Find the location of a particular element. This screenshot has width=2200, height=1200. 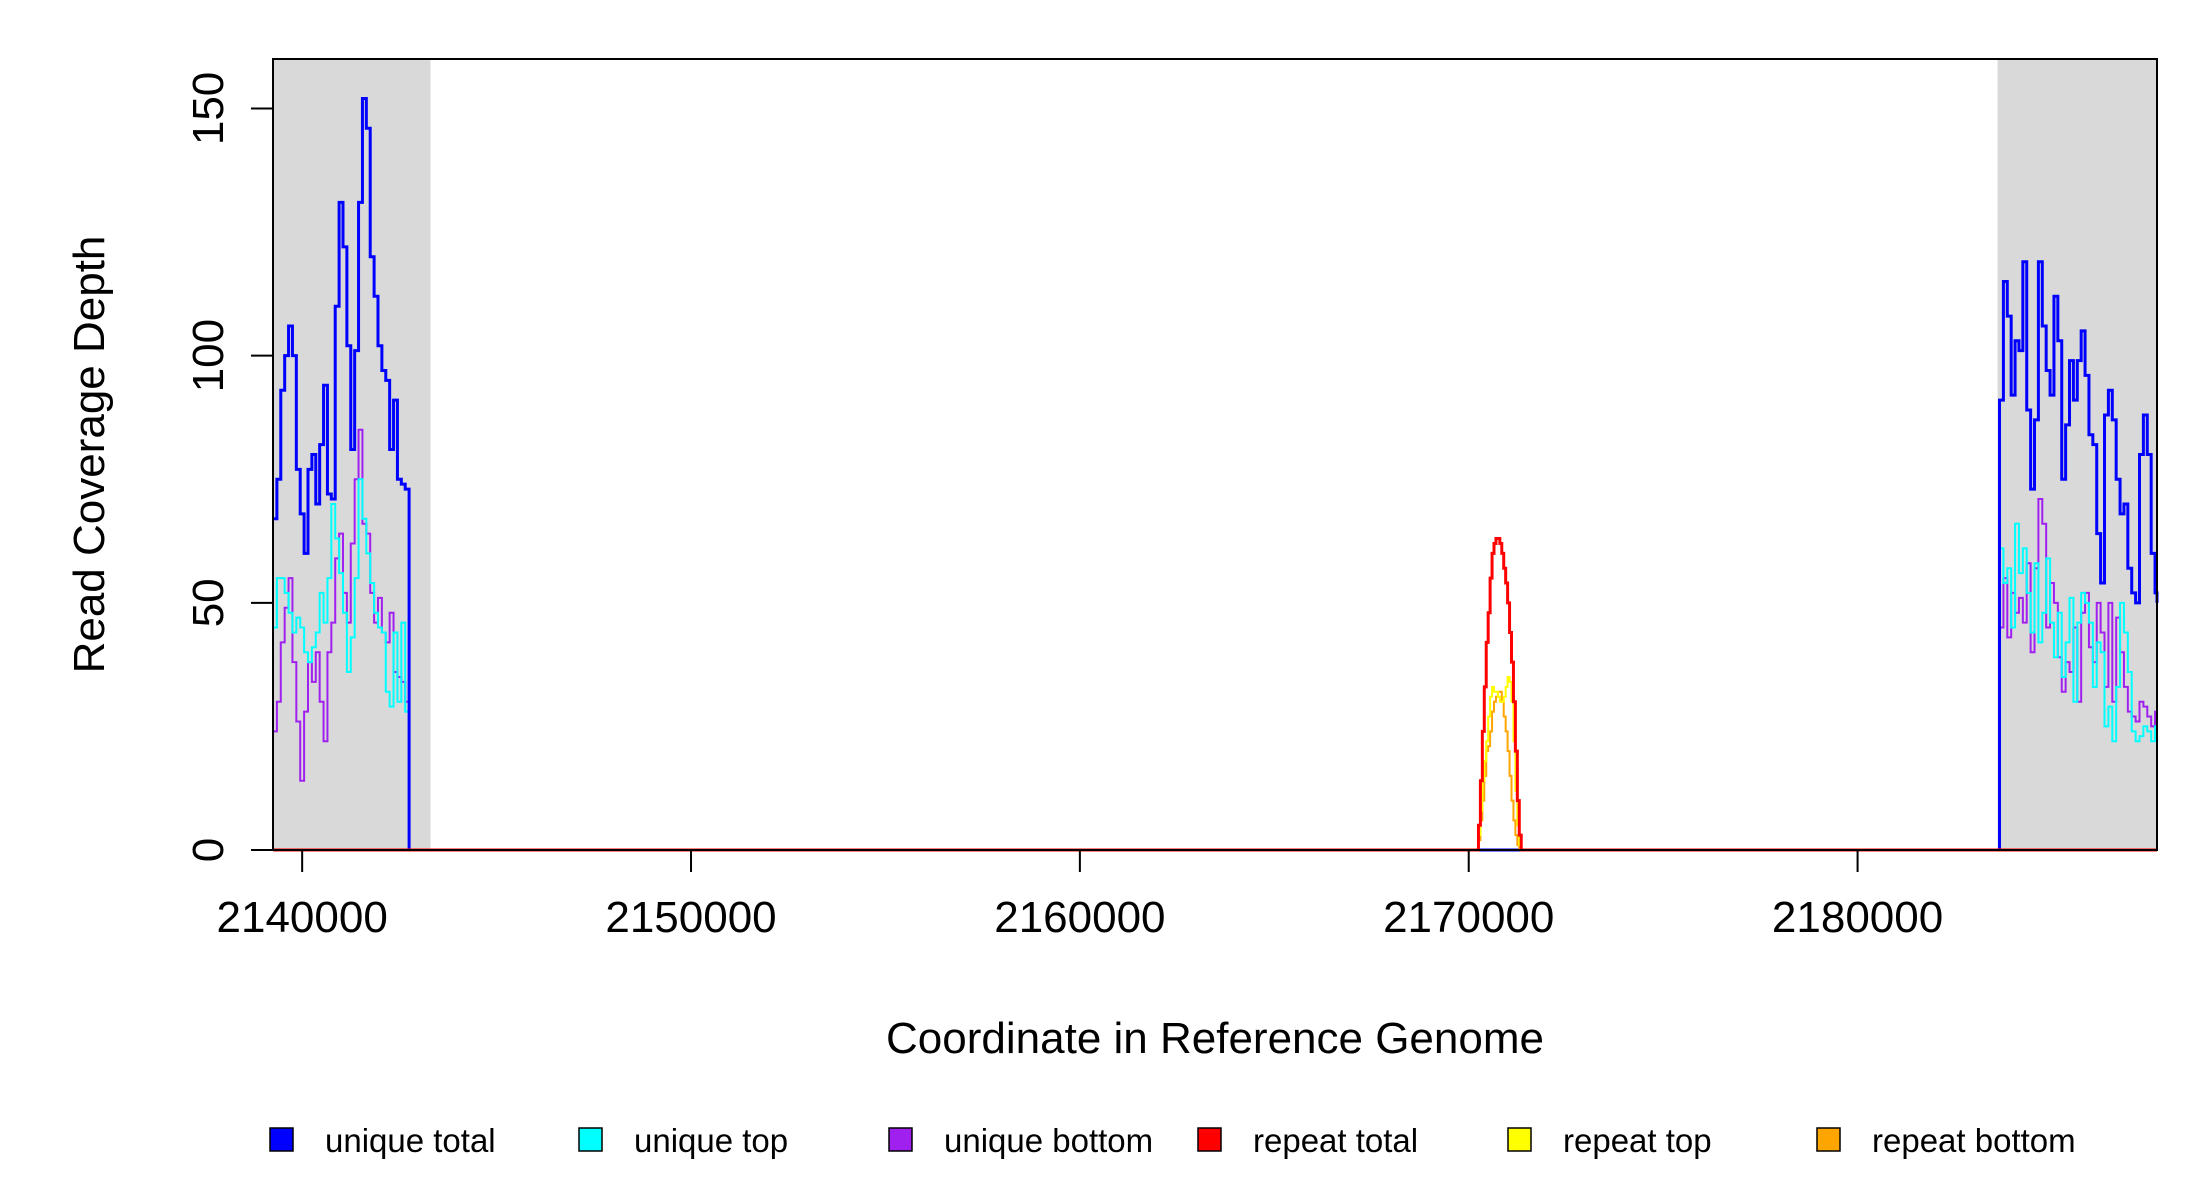

legend-swatch-unique-top is located at coordinates (590, 1139).